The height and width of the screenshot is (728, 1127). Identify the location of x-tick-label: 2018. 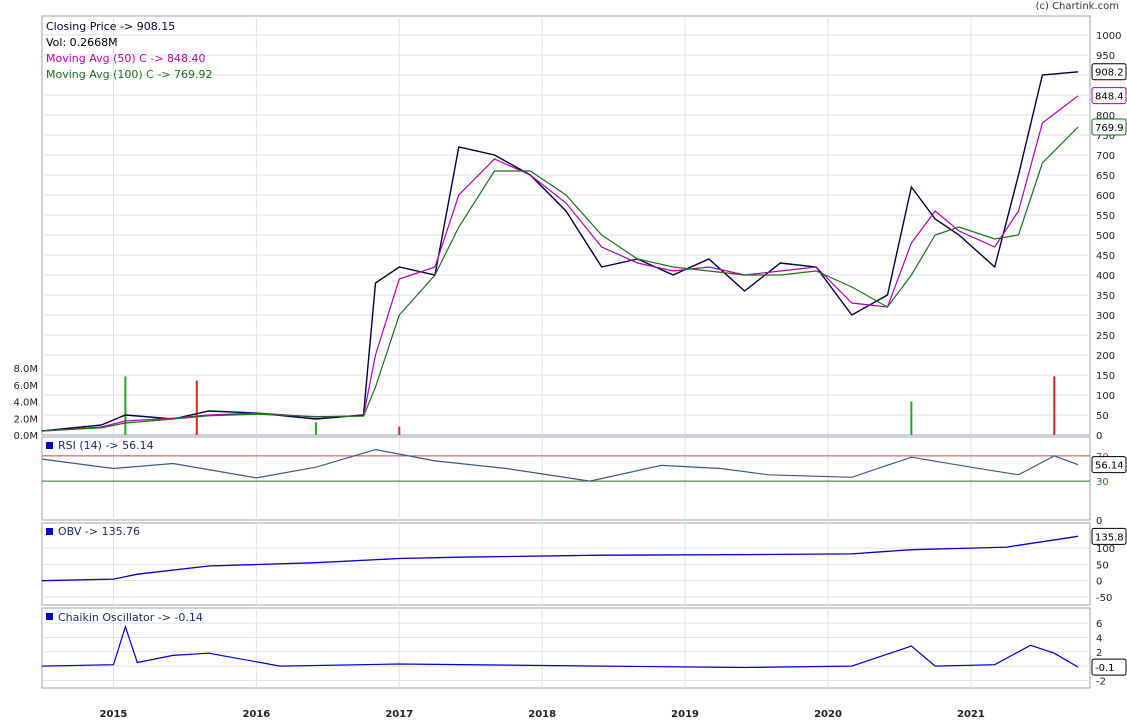
(542, 714).